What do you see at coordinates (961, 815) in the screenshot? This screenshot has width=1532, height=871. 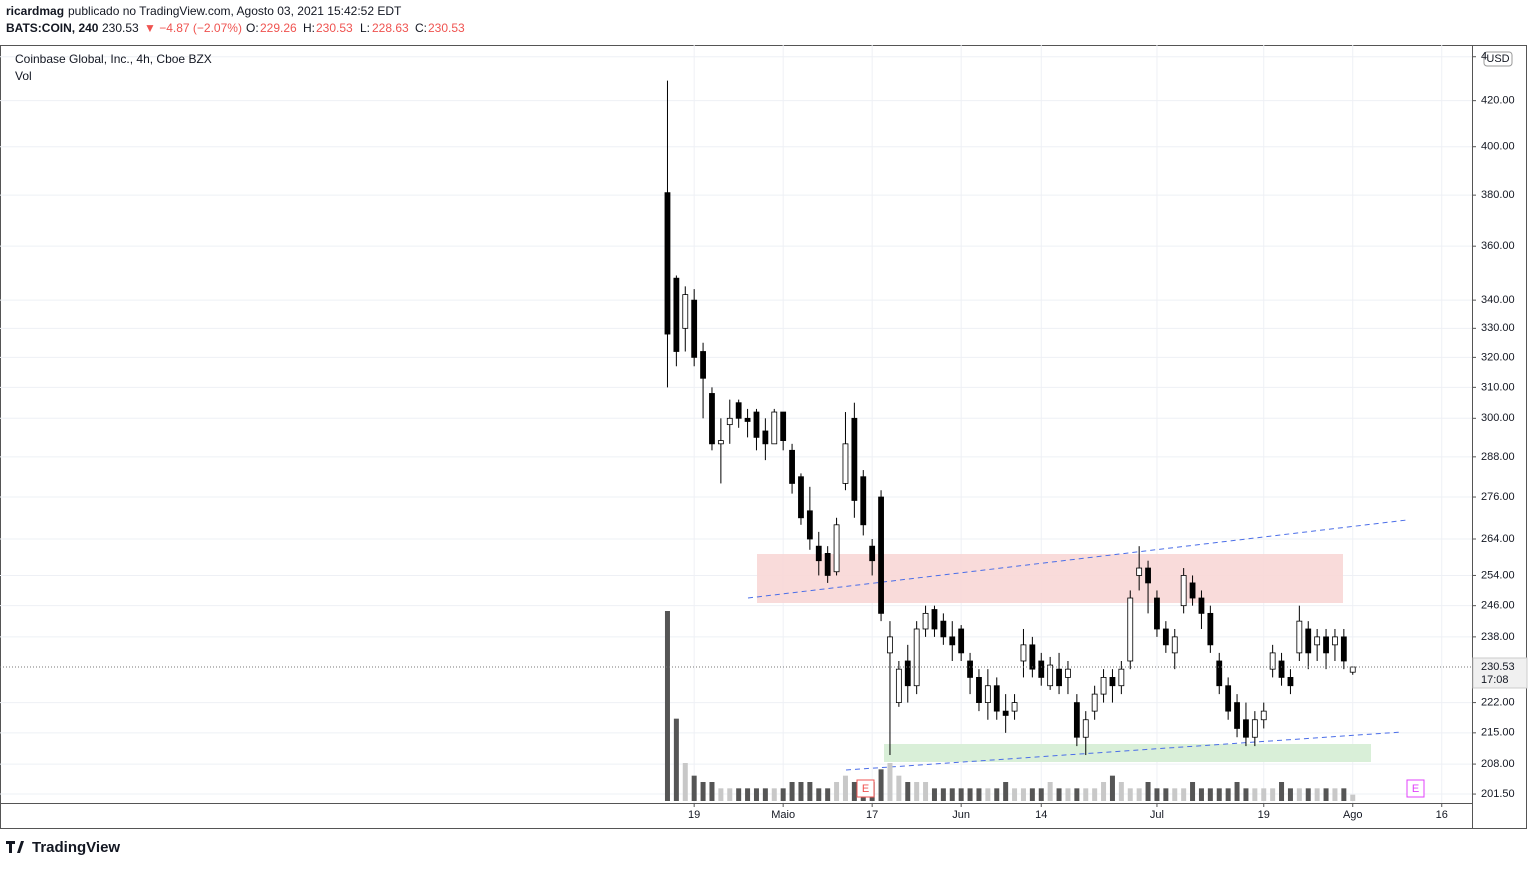 I see `x-tick-label: Jun` at bounding box center [961, 815].